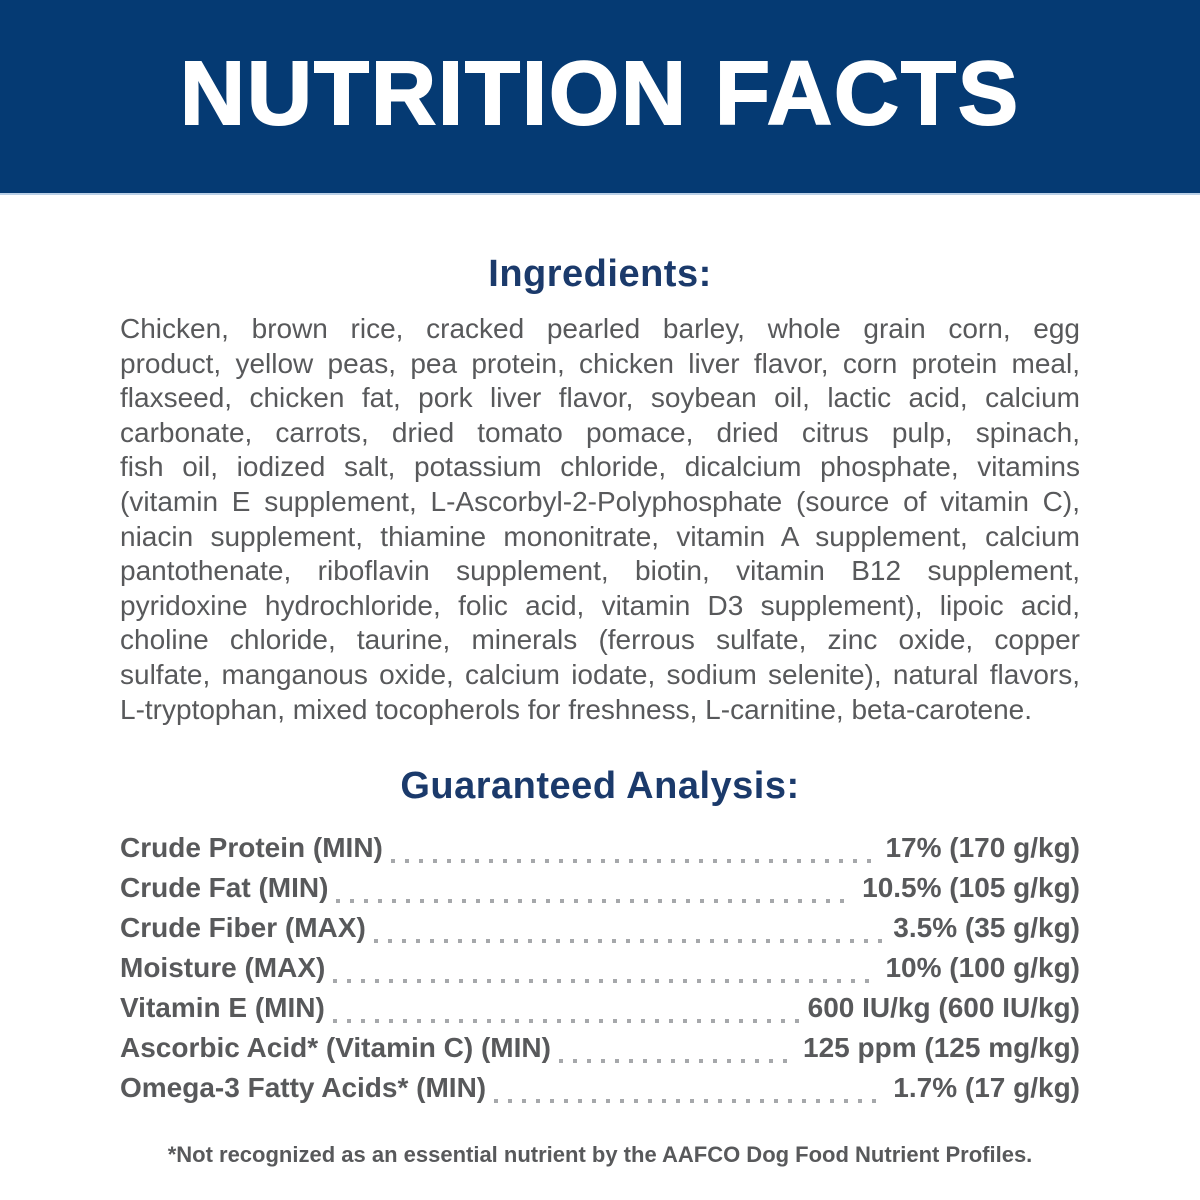 This screenshot has height=1200, width=1200. I want to click on analysis-row: Crude Fiber (MAX) 3.5% (35 g/kg), so click(600, 932).